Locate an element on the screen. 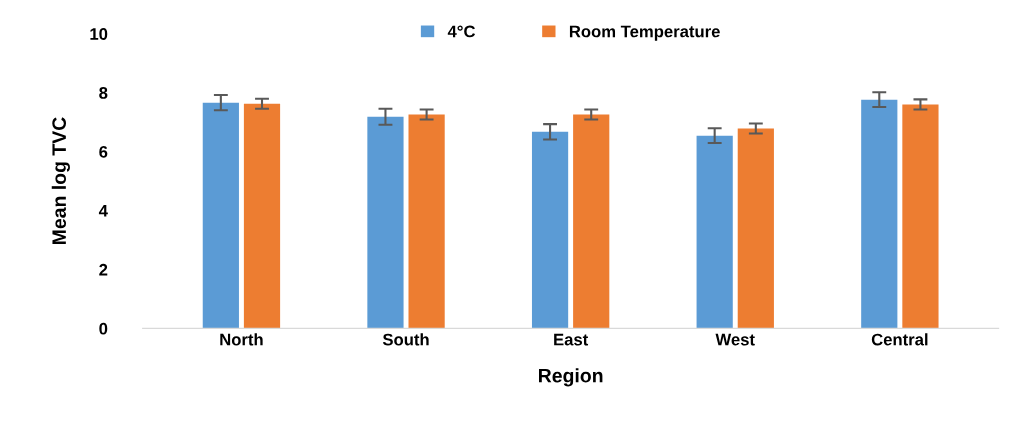  y-tick-label: 4 is located at coordinates (103, 211).